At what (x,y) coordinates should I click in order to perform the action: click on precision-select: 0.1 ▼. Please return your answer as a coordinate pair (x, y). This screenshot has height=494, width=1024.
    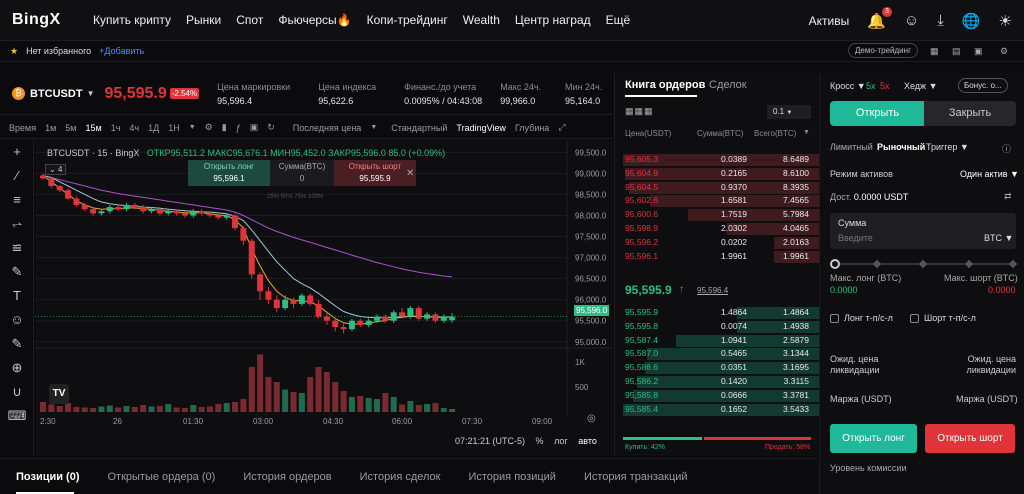
    Looking at the image, I should click on (789, 112).